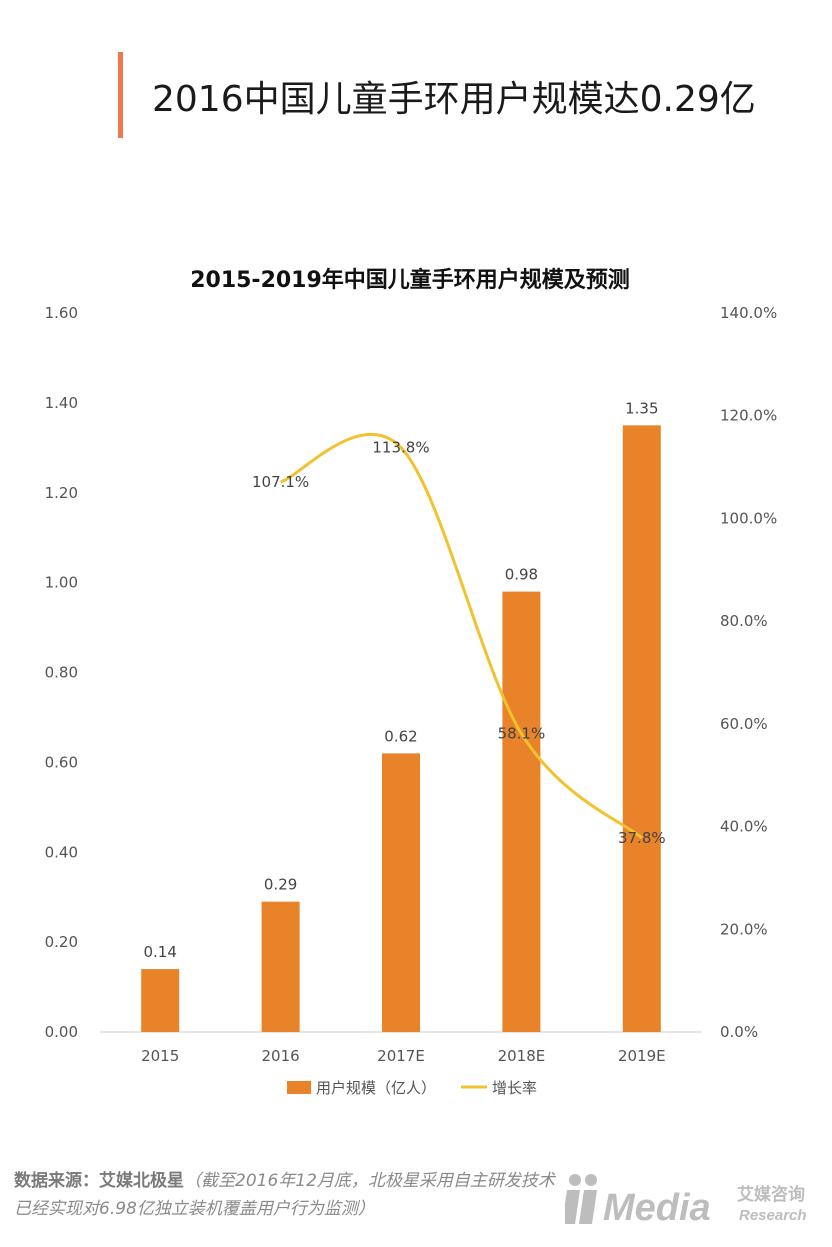 This screenshot has width=832, height=1247. What do you see at coordinates (61, 1032) in the screenshot?
I see `y-left-tick-label: 0.00` at bounding box center [61, 1032].